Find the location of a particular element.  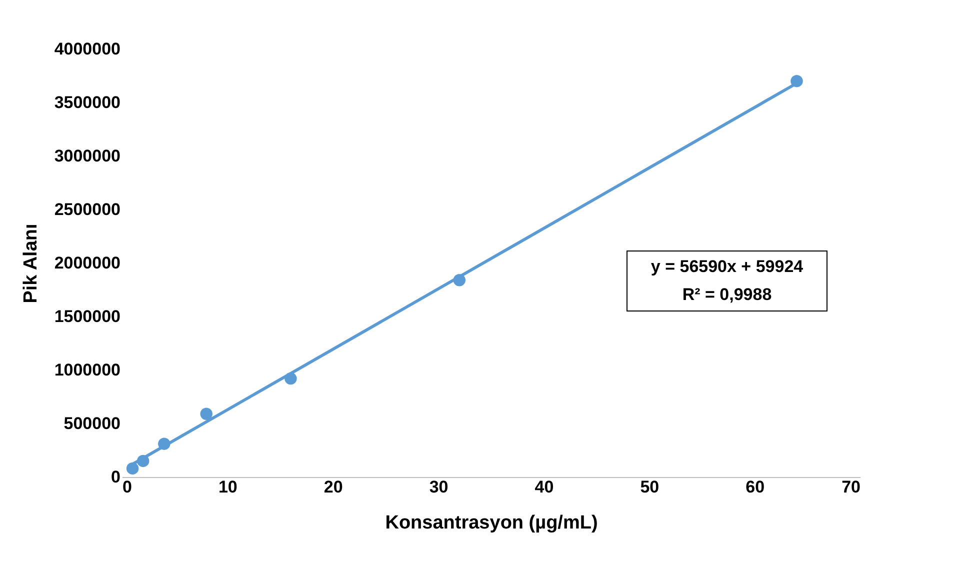

y-tick-label: 3000000 is located at coordinates (87, 156).